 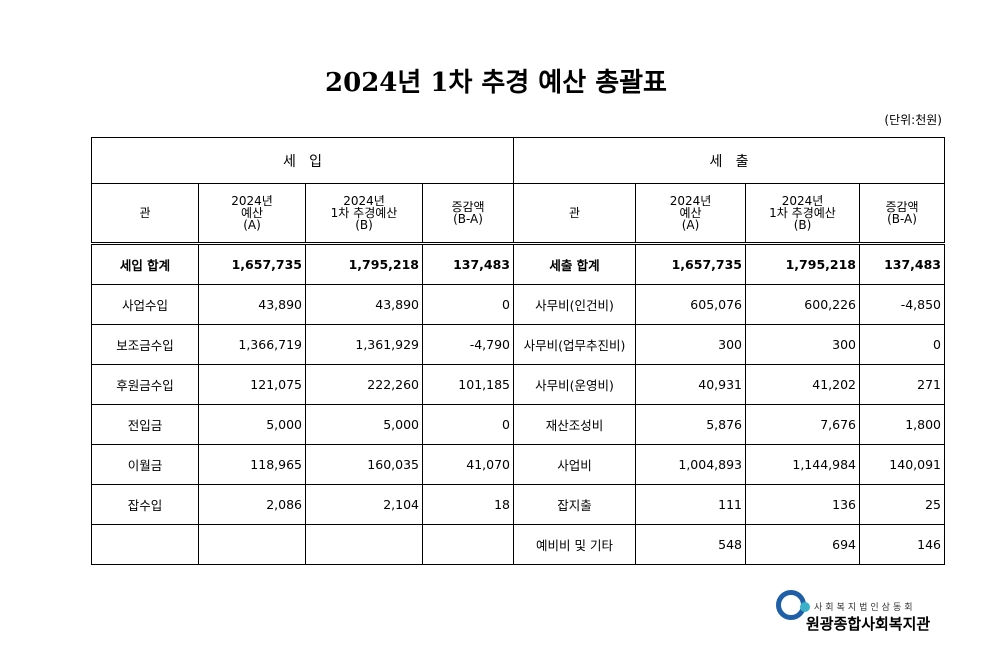 I want to click on table-row: 잡수입 2,086 2,104 18 잡지출 111 136 25, so click(x=518, y=504).